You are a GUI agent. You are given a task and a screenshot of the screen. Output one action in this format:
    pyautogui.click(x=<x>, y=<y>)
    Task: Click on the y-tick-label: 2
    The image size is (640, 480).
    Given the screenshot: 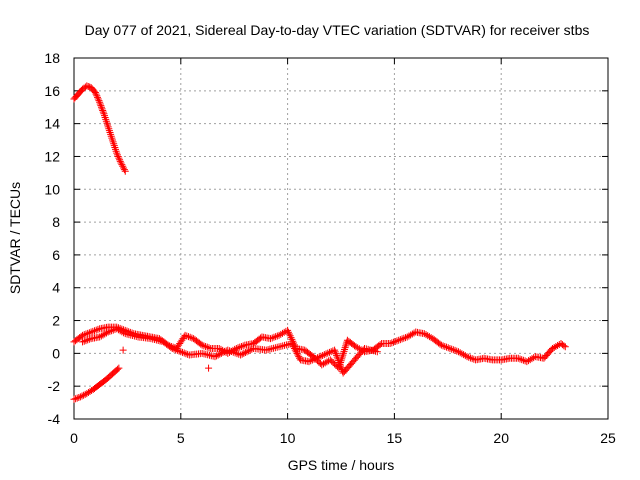 What is the action you would take?
    pyautogui.click(x=56, y=321)
    